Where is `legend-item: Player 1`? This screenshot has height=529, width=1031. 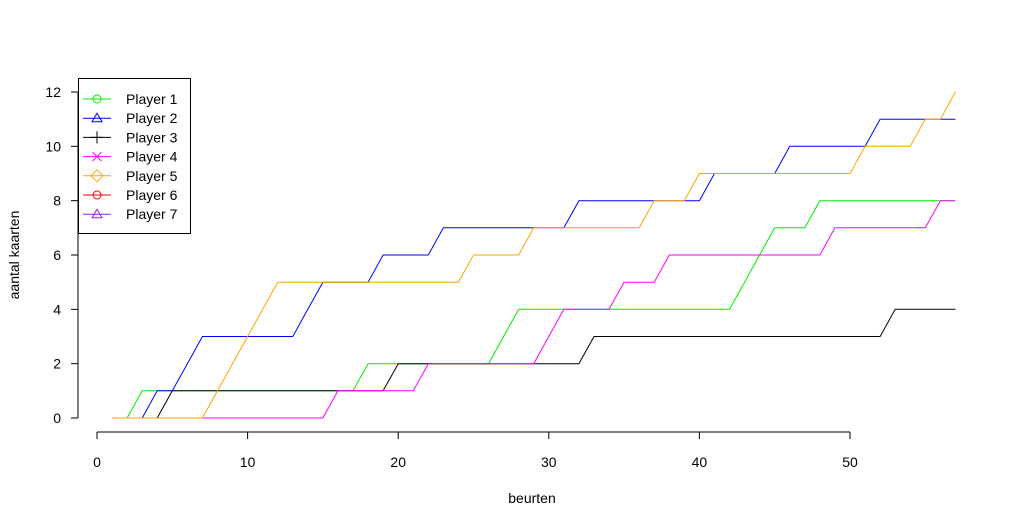
legend-item: Player 1 is located at coordinates (130, 99).